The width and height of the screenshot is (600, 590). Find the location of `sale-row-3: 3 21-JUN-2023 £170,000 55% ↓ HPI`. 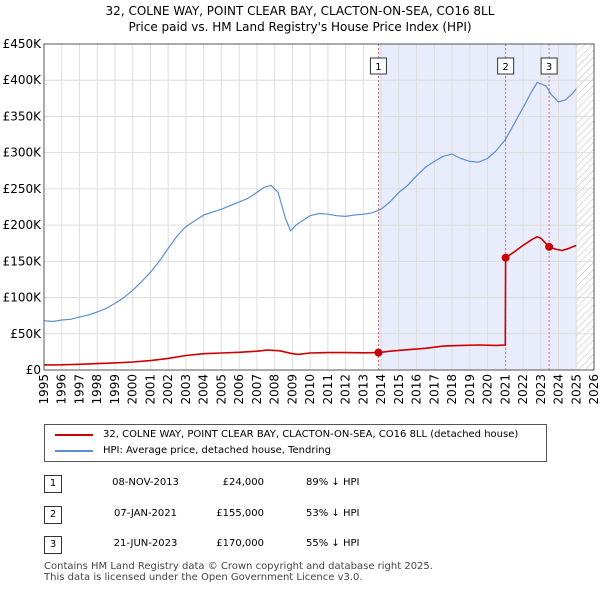

sale-row-3: 3 21-JUN-2023 £170,000 55% ↓ HPI is located at coordinates (254, 545).